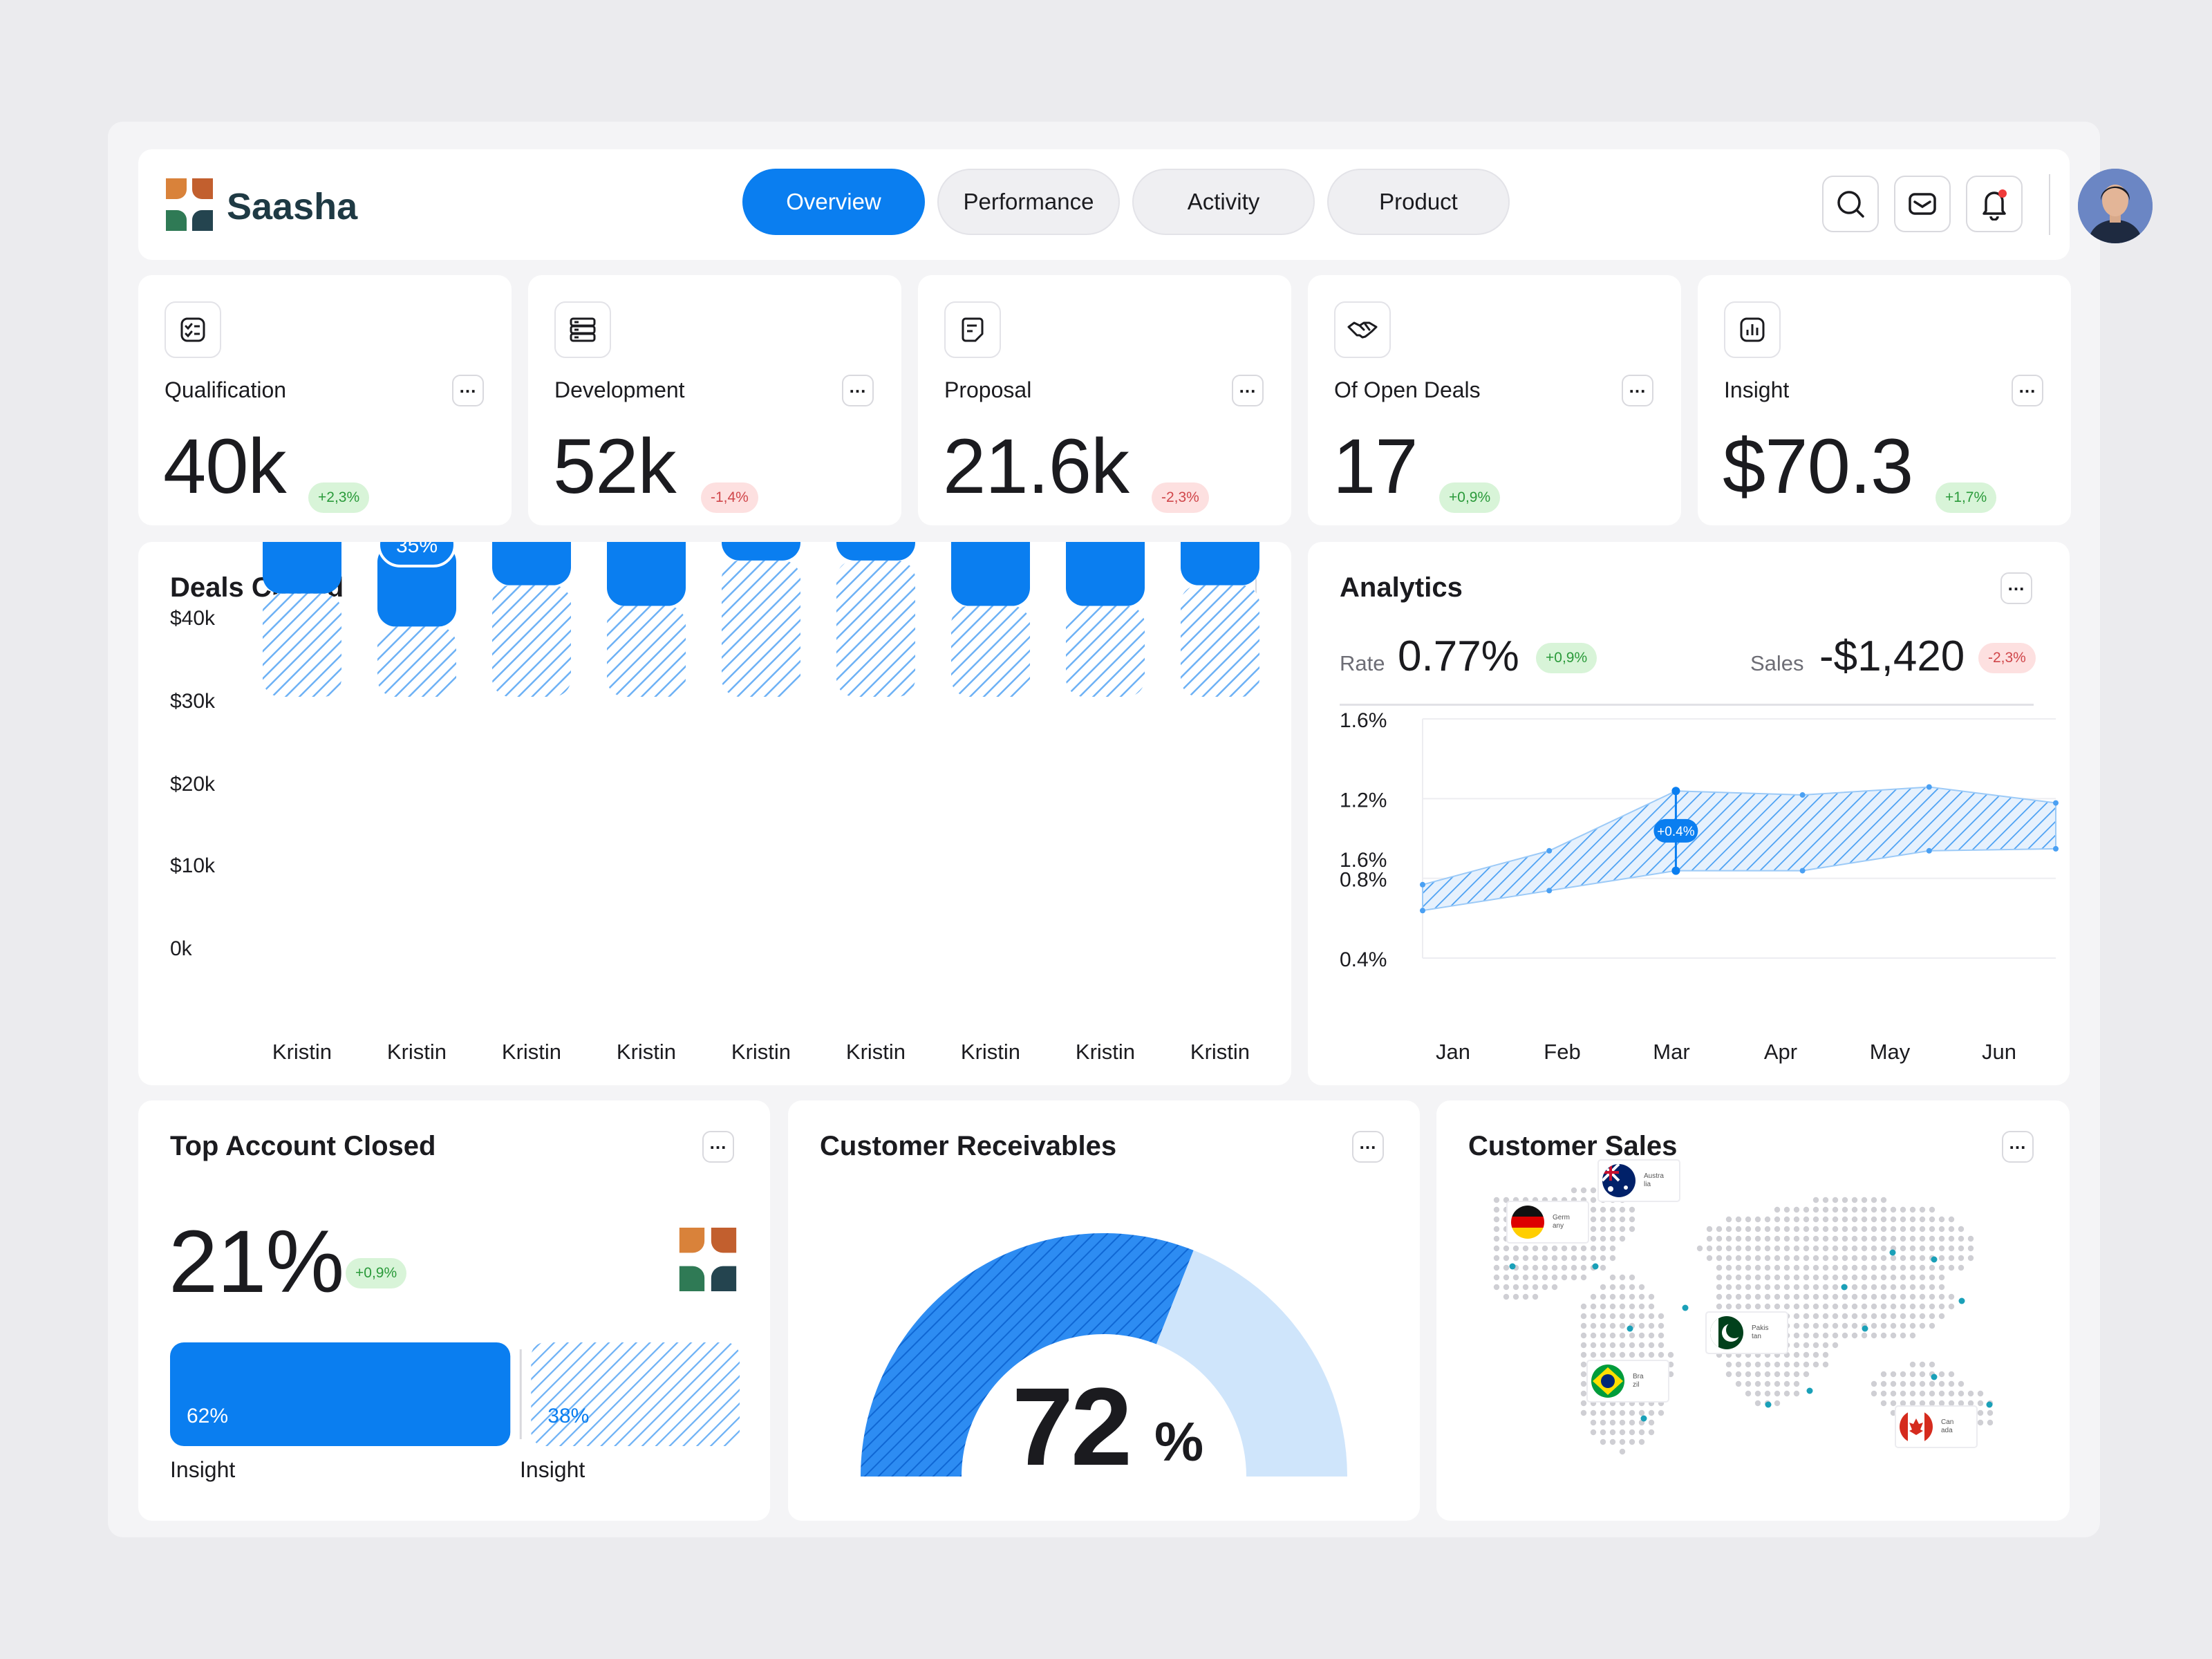 This screenshot has height=1659, width=2212. What do you see at coordinates (1994, 204) in the screenshot?
I see `notifications-button` at bounding box center [1994, 204].